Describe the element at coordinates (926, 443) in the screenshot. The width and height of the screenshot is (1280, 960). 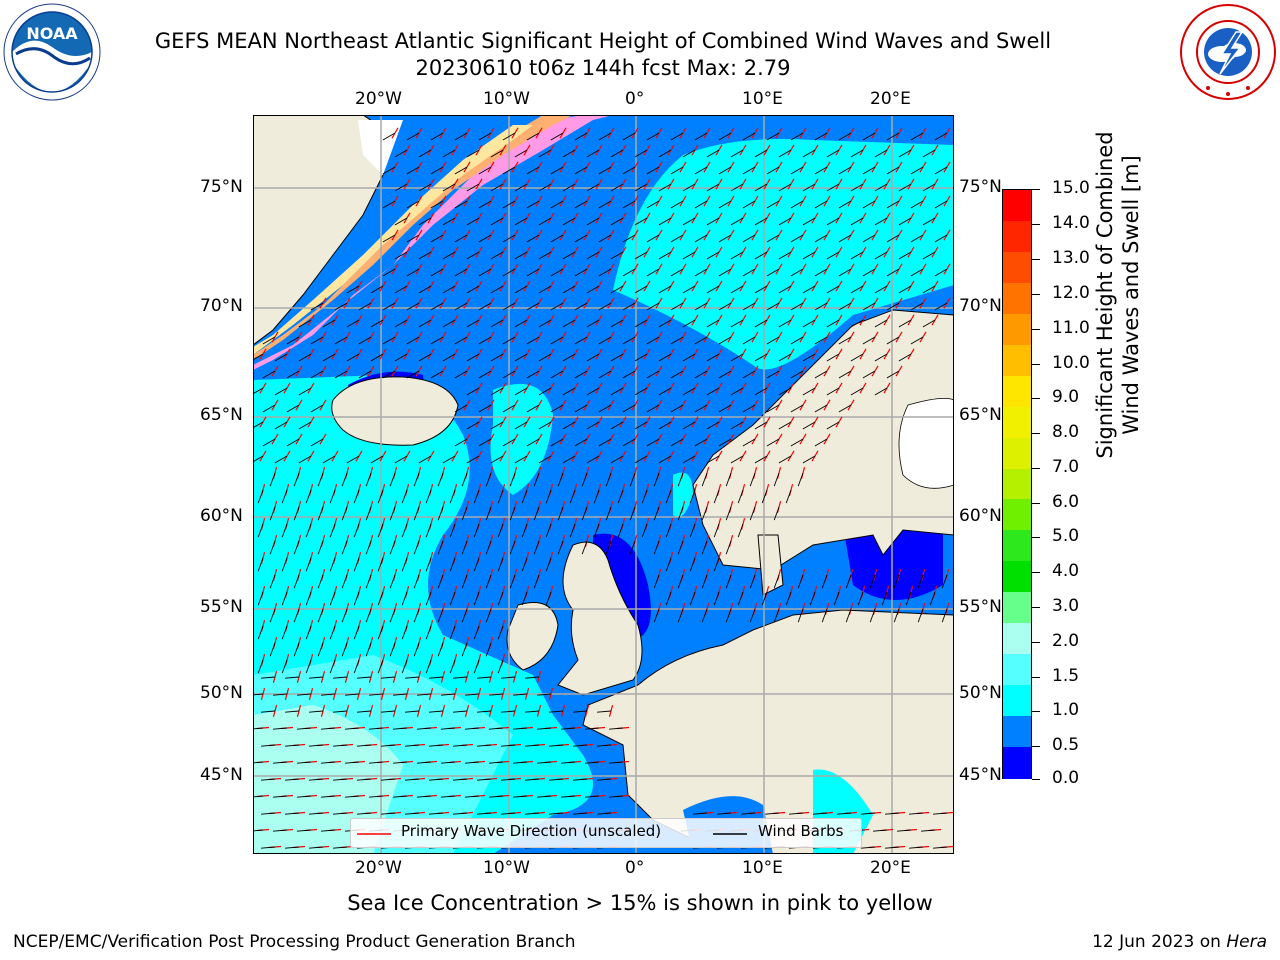
I see `finland-white` at that location.